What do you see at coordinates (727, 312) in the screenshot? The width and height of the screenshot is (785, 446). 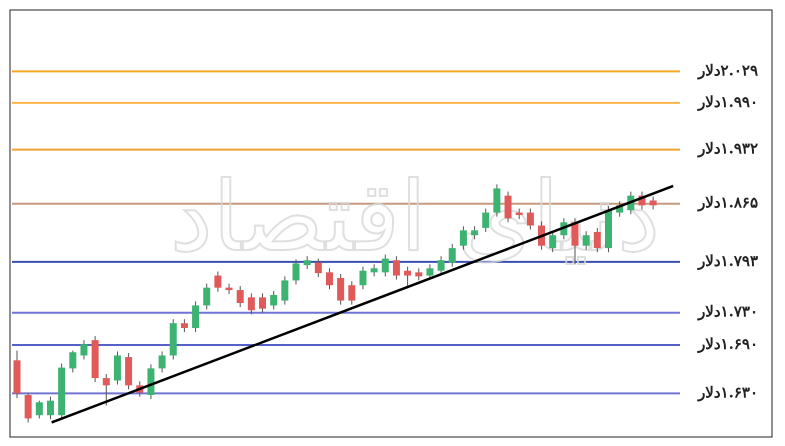 I see `level-label: ۱.۷۳۰دلار` at bounding box center [727, 312].